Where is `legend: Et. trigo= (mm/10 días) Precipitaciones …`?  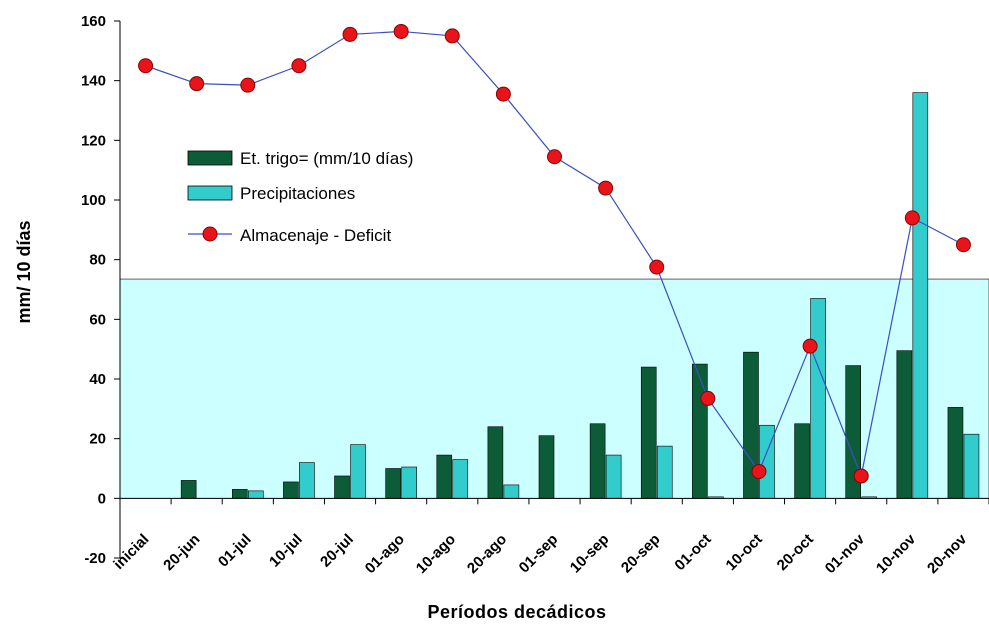
legend: Et. trigo= (mm/10 días) Precipitaciones … is located at coordinates (300, 197).